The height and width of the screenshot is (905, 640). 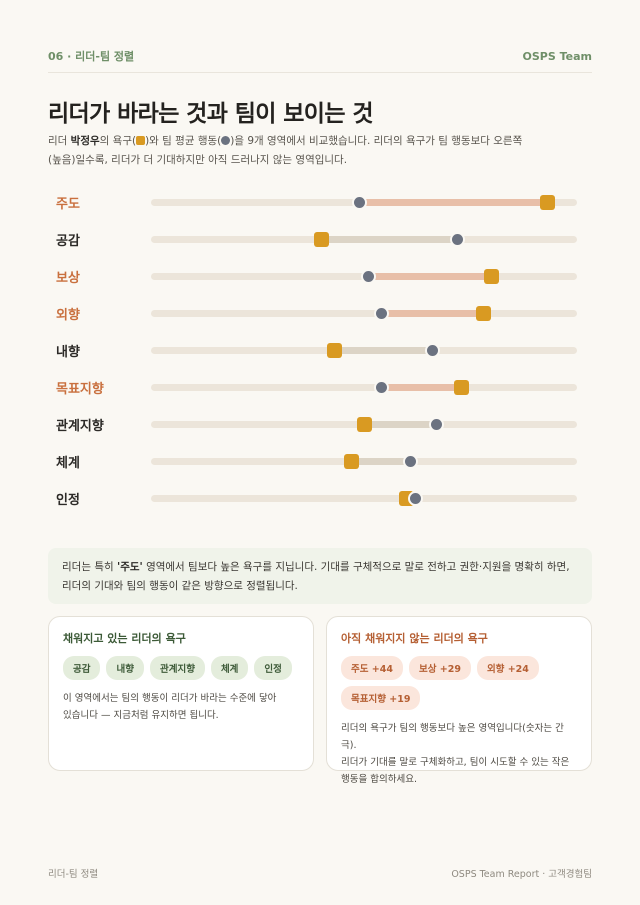 What do you see at coordinates (183, 141) in the screenshot?
I see `desc-text-mid2: )와 팀 평균 행동(` at bounding box center [183, 141].